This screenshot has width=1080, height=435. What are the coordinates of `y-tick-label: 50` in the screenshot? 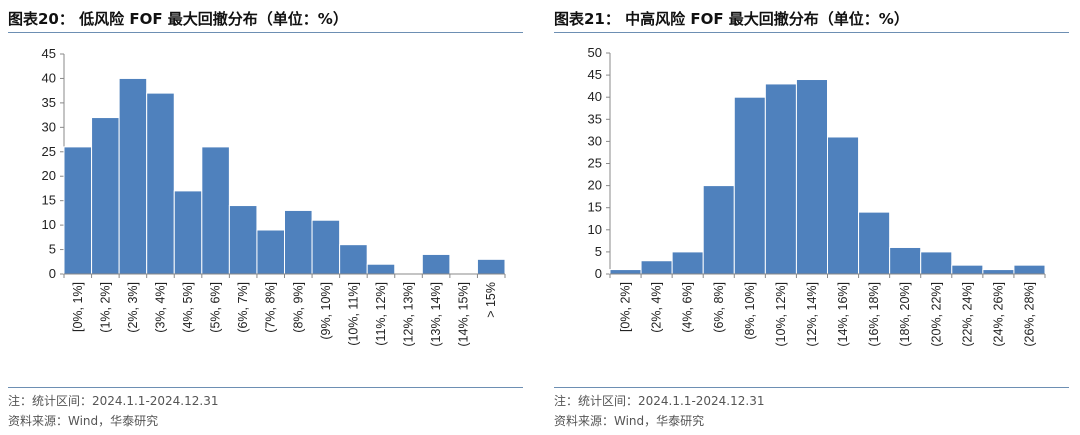 It's located at (595, 52).